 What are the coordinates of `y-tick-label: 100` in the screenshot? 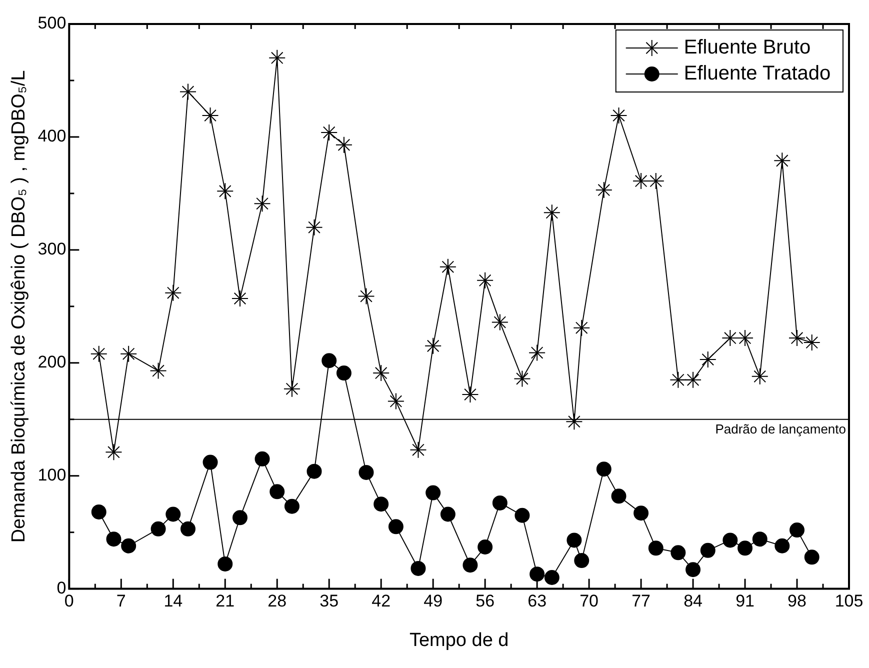 It's located at (52, 475).